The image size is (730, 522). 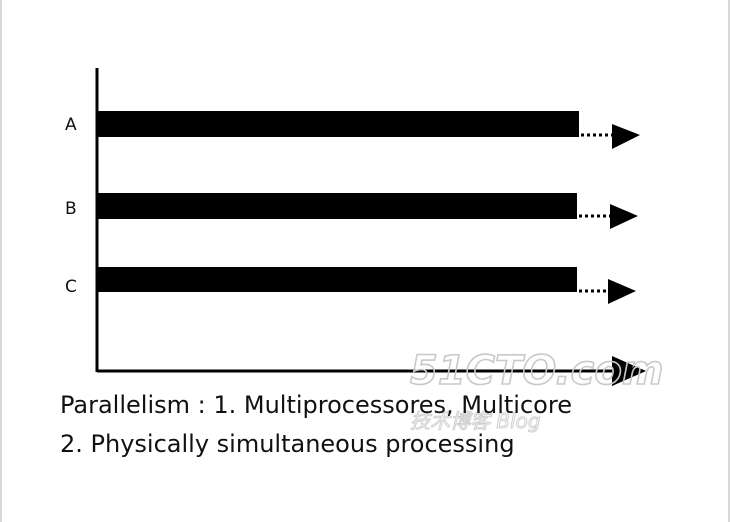 What do you see at coordinates (71, 125) in the screenshot?
I see `row-label-a: A` at bounding box center [71, 125].